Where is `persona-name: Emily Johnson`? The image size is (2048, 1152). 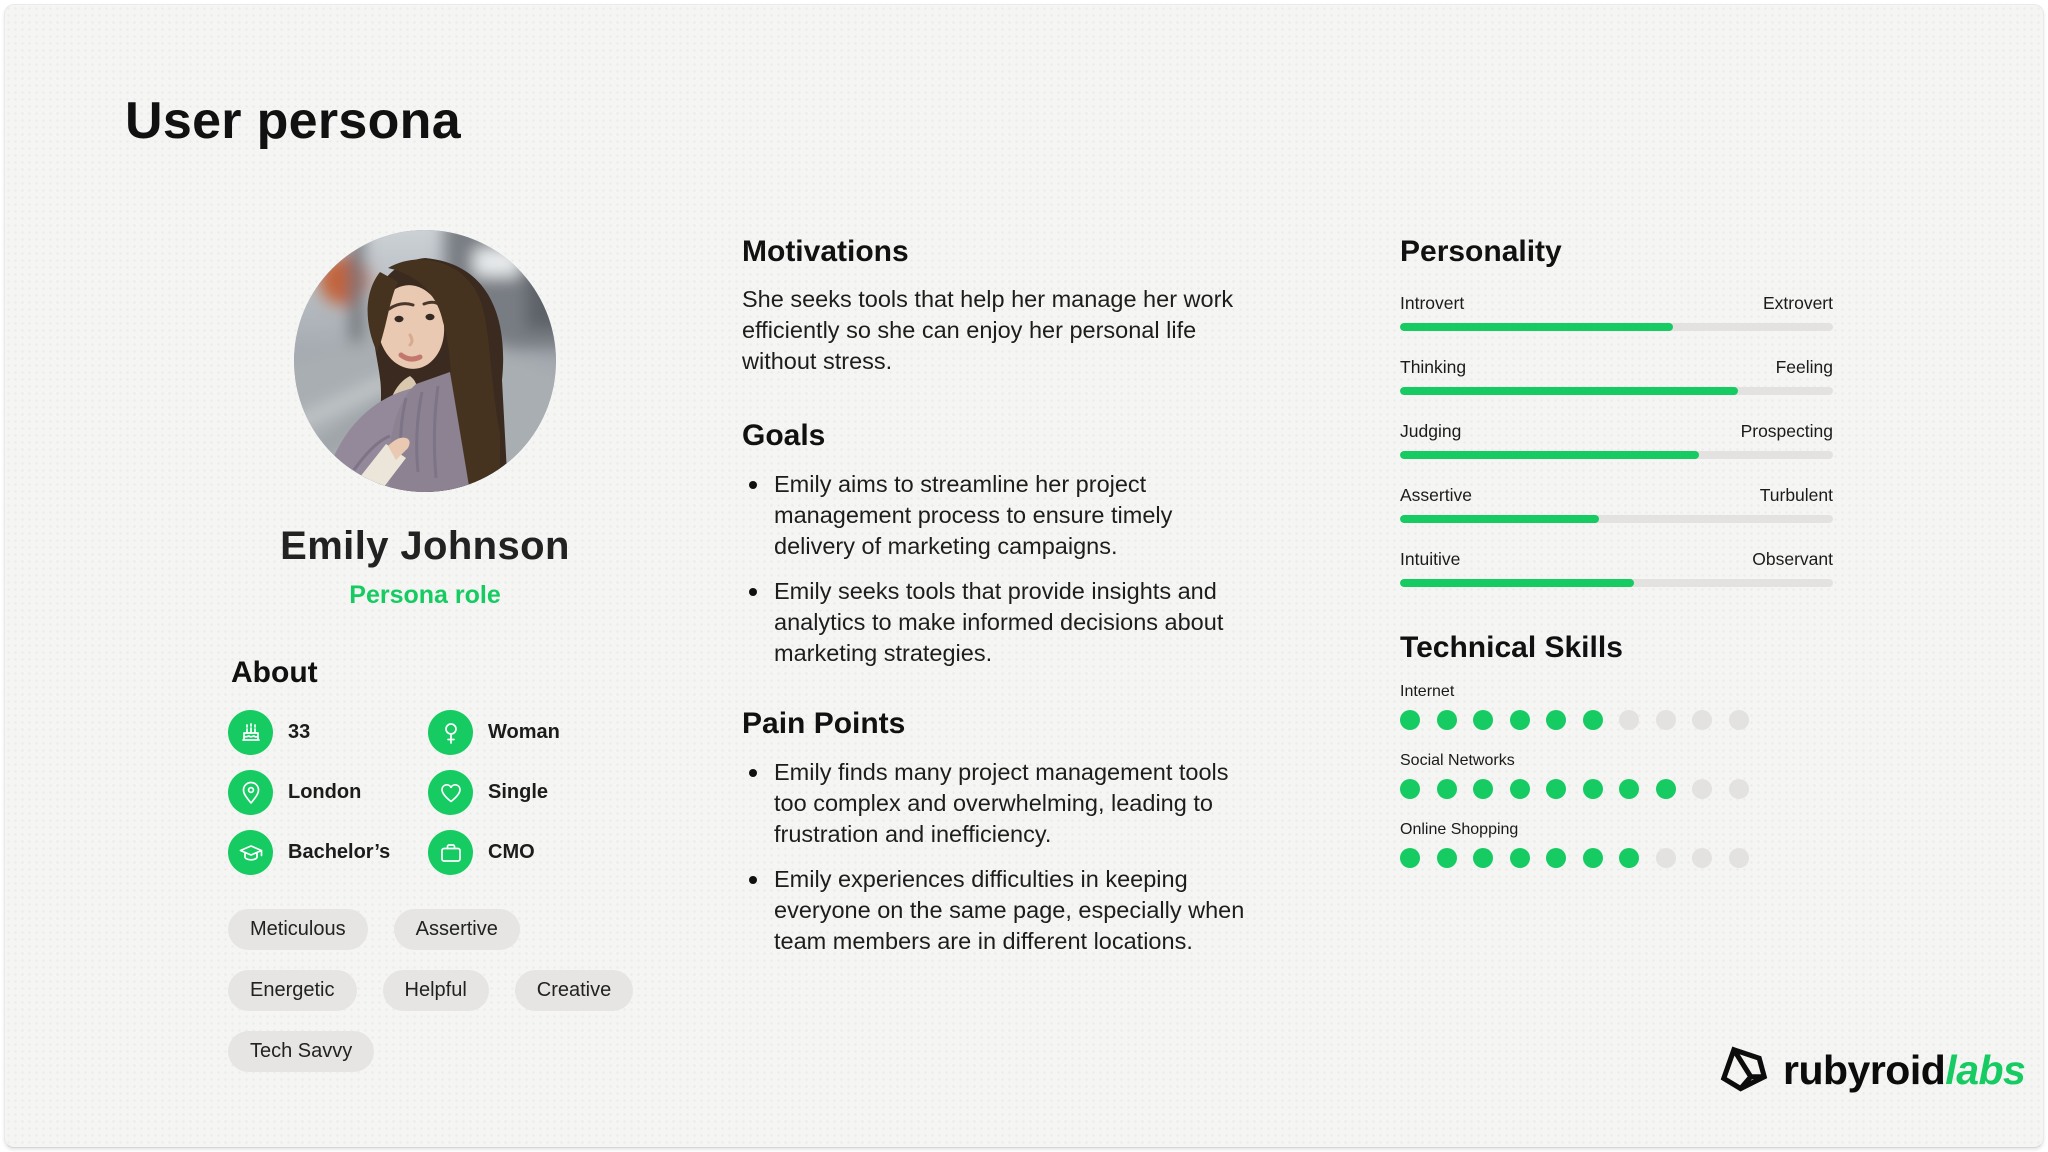
persona-name: Emily Johnson is located at coordinates (425, 546).